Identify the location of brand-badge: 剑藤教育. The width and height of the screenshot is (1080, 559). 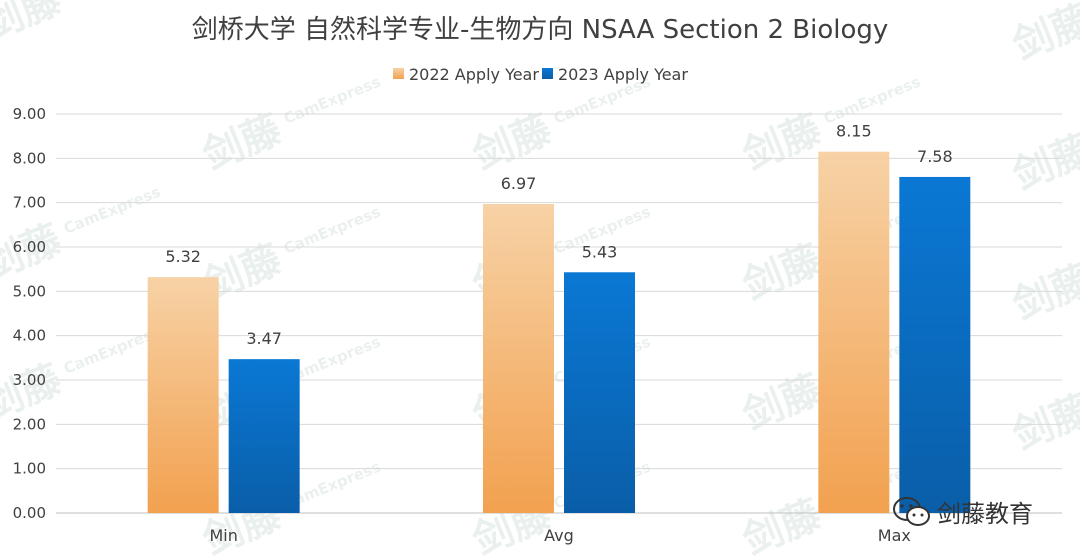
(963, 511).